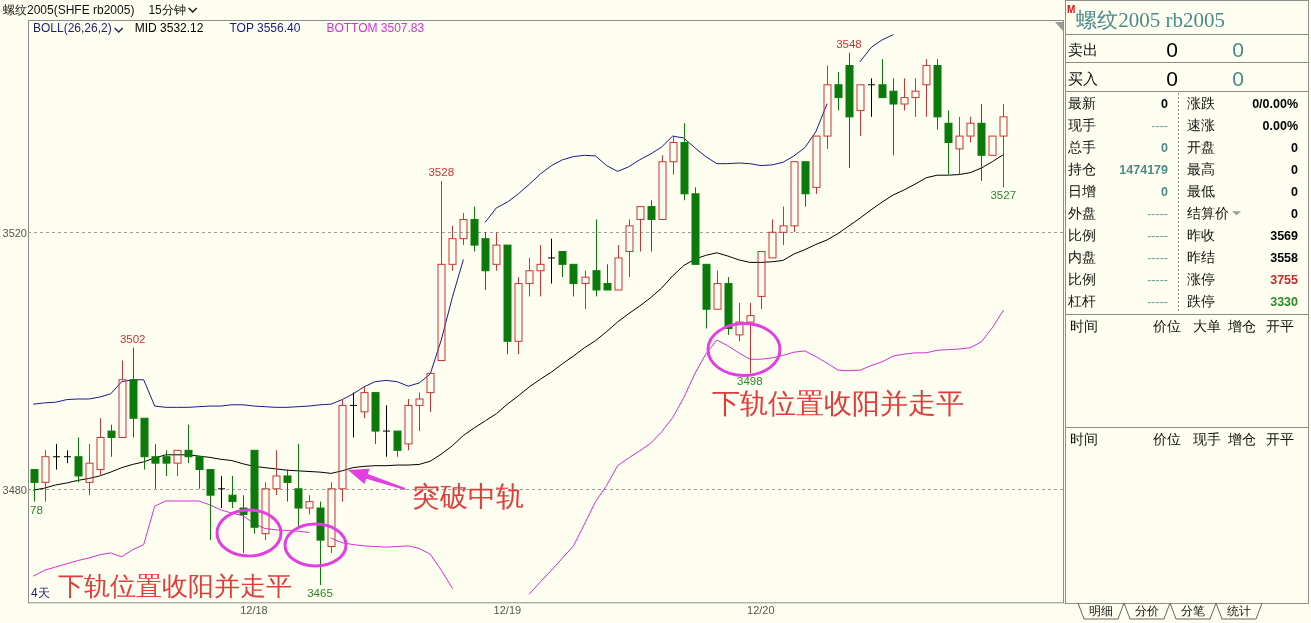 The height and width of the screenshot is (623, 1311). Describe the element at coordinates (1083, 78) in the screenshot. I see `text: 买入` at that location.